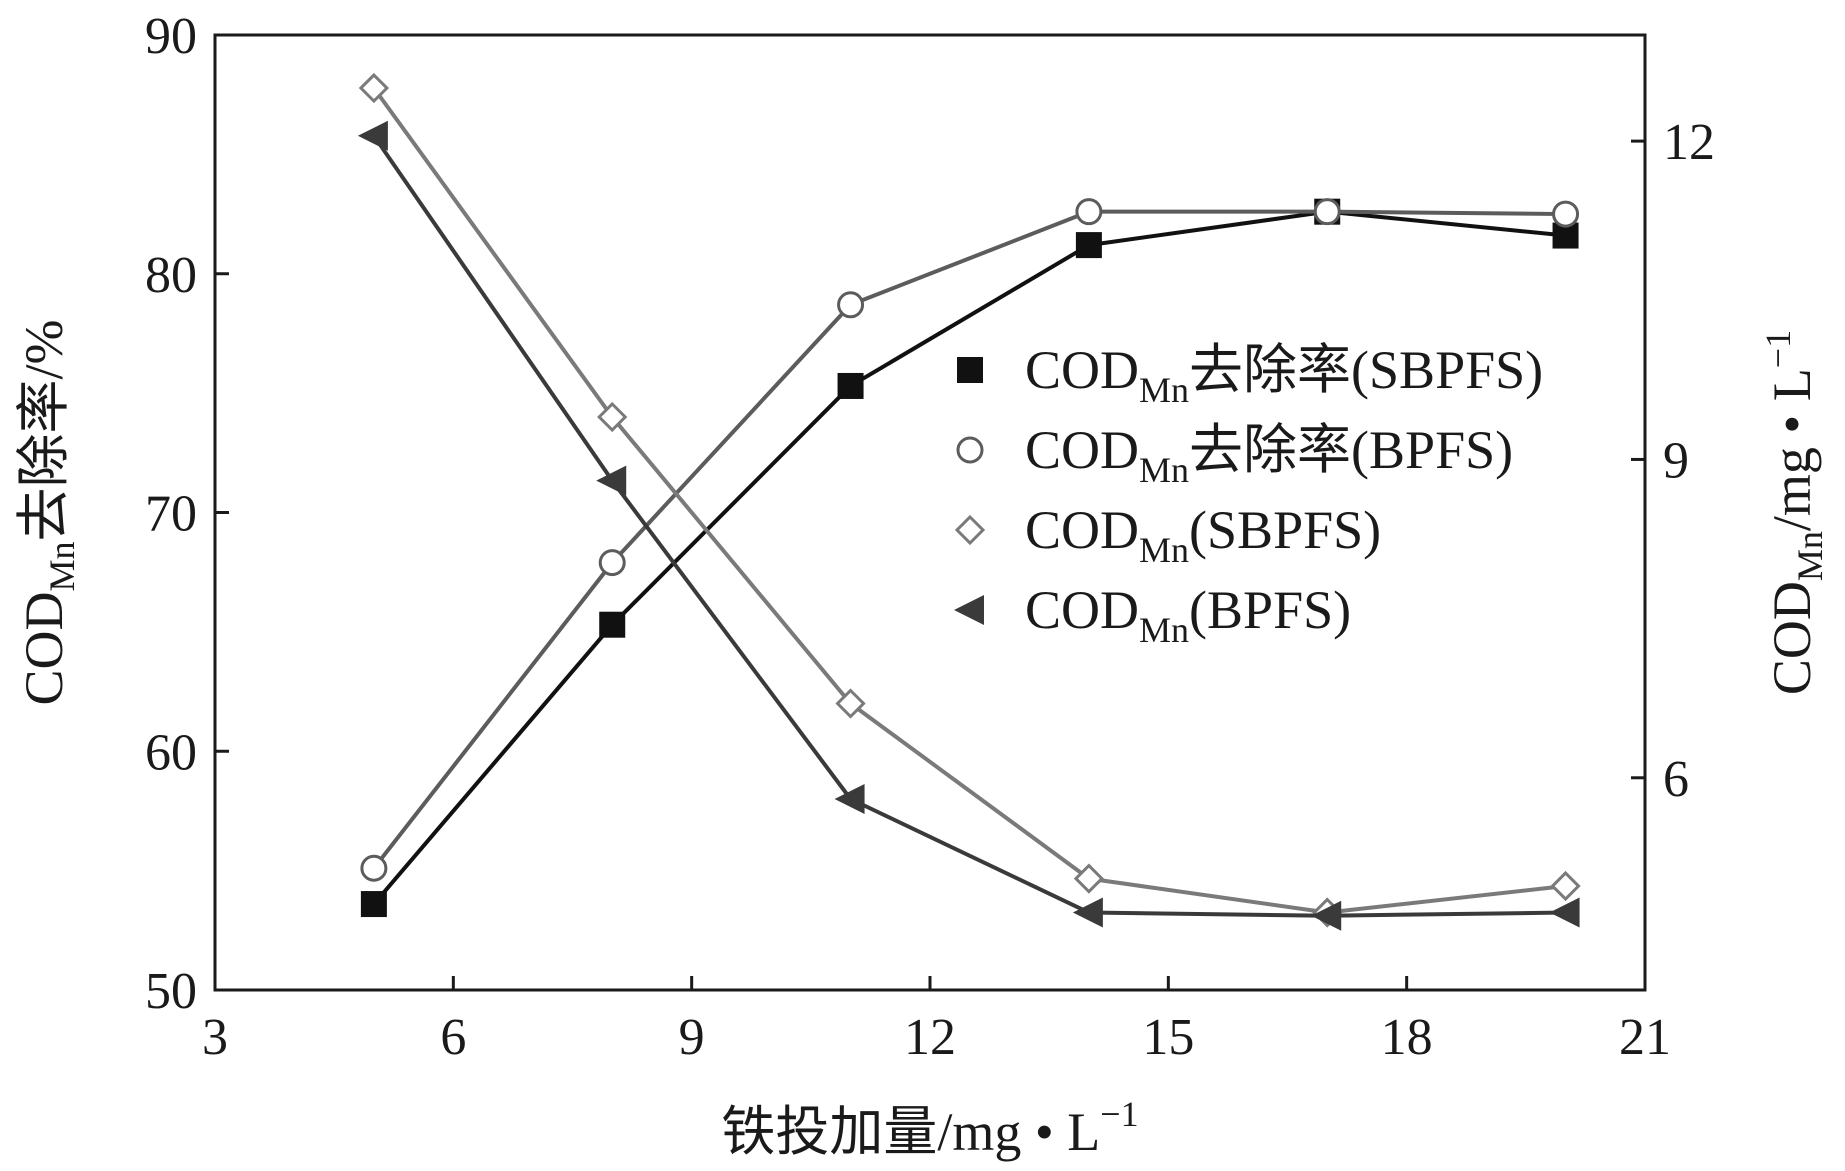  I want to click on x-tick-label: 3, so click(215, 1037).